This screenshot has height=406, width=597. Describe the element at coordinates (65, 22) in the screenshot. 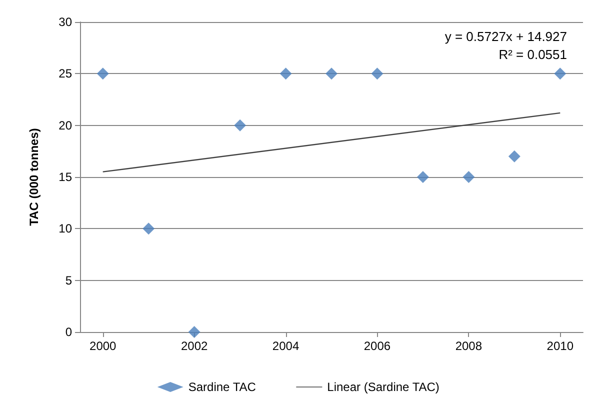

I see `y-tick-label: 30` at that location.